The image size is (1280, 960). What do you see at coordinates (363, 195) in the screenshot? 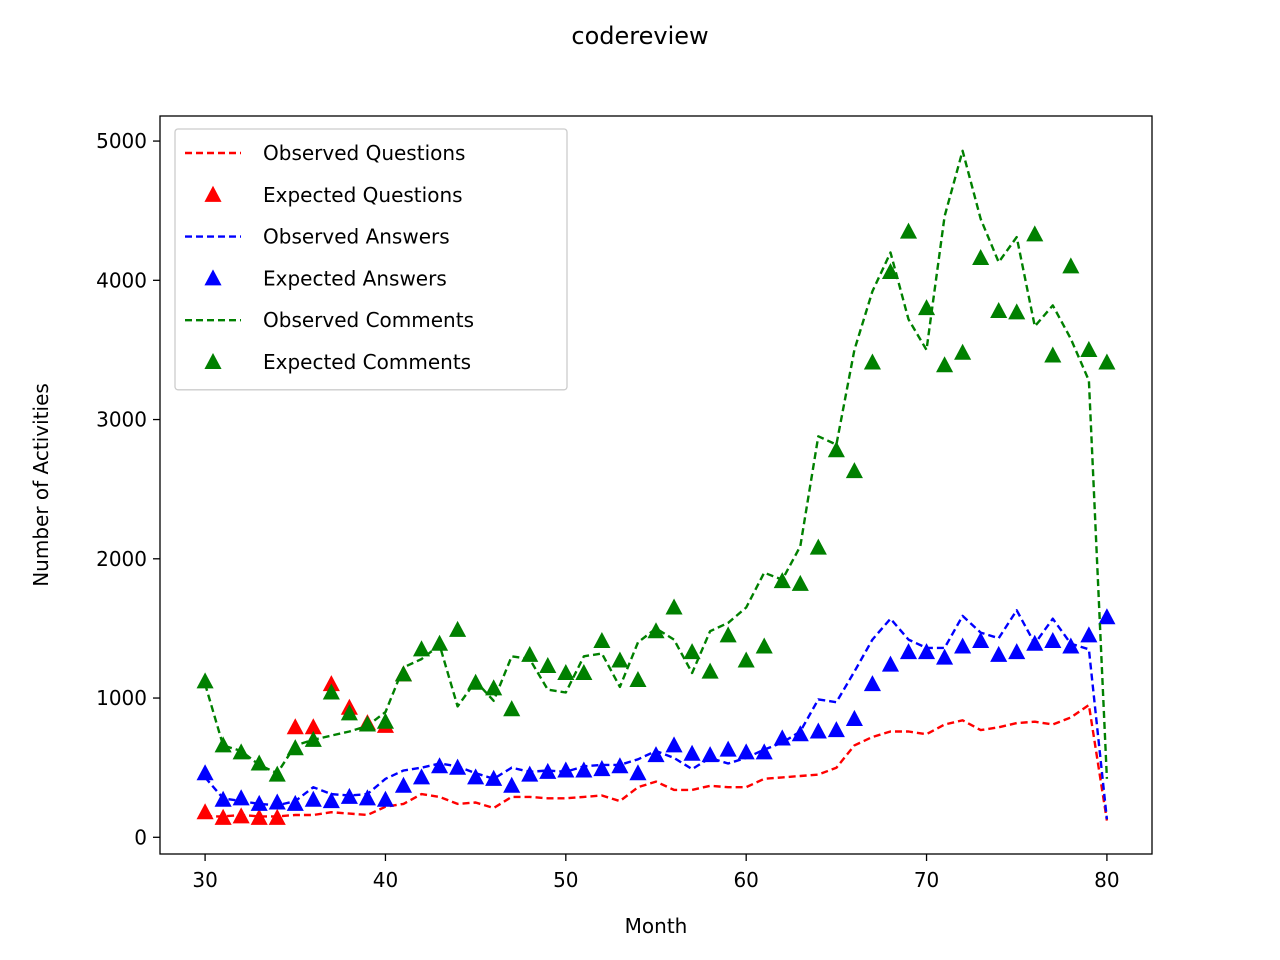
I see `legend-label: Expected Questions` at bounding box center [363, 195].